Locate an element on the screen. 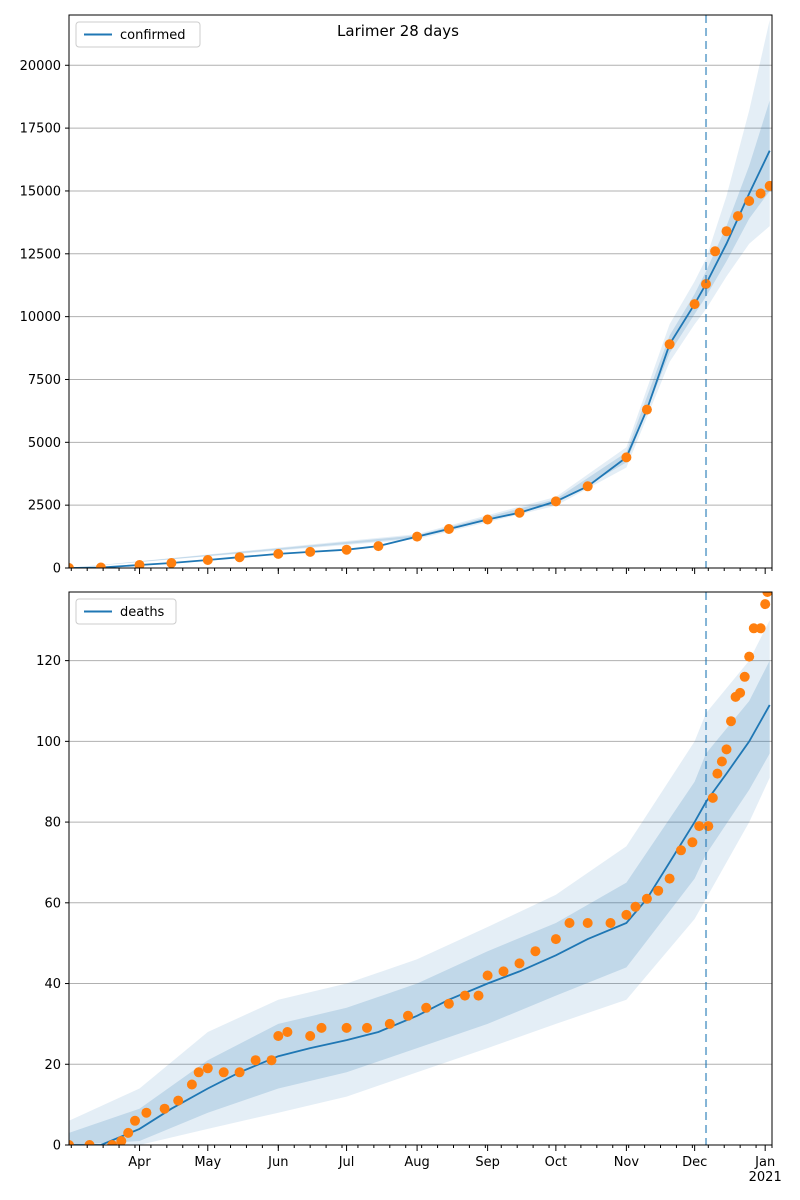 The image size is (800, 1200). y-tick-label: 60 is located at coordinates (52, 903).